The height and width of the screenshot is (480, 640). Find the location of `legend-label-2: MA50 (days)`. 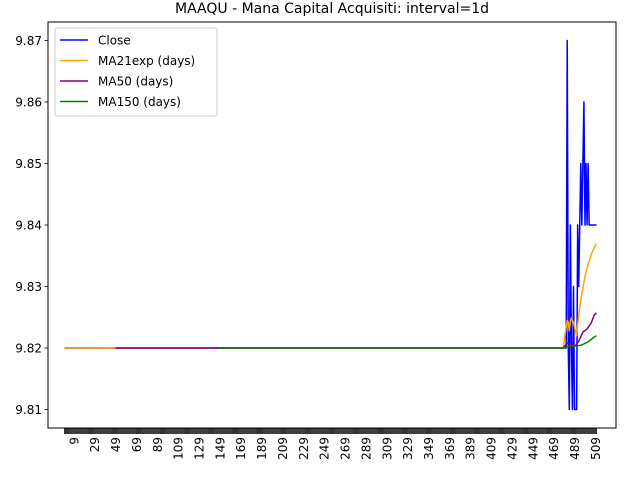

legend-label-2: MA50 (days) is located at coordinates (135, 82).